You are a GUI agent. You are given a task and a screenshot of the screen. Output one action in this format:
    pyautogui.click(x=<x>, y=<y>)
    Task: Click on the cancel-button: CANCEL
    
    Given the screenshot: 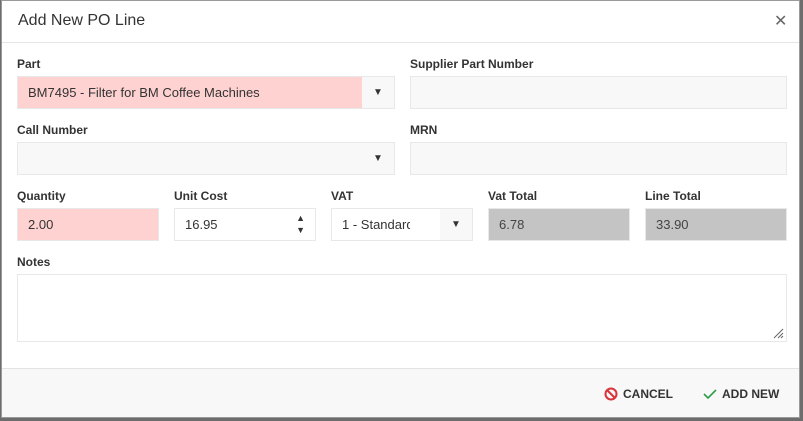 What is the action you would take?
    pyautogui.click(x=638, y=394)
    